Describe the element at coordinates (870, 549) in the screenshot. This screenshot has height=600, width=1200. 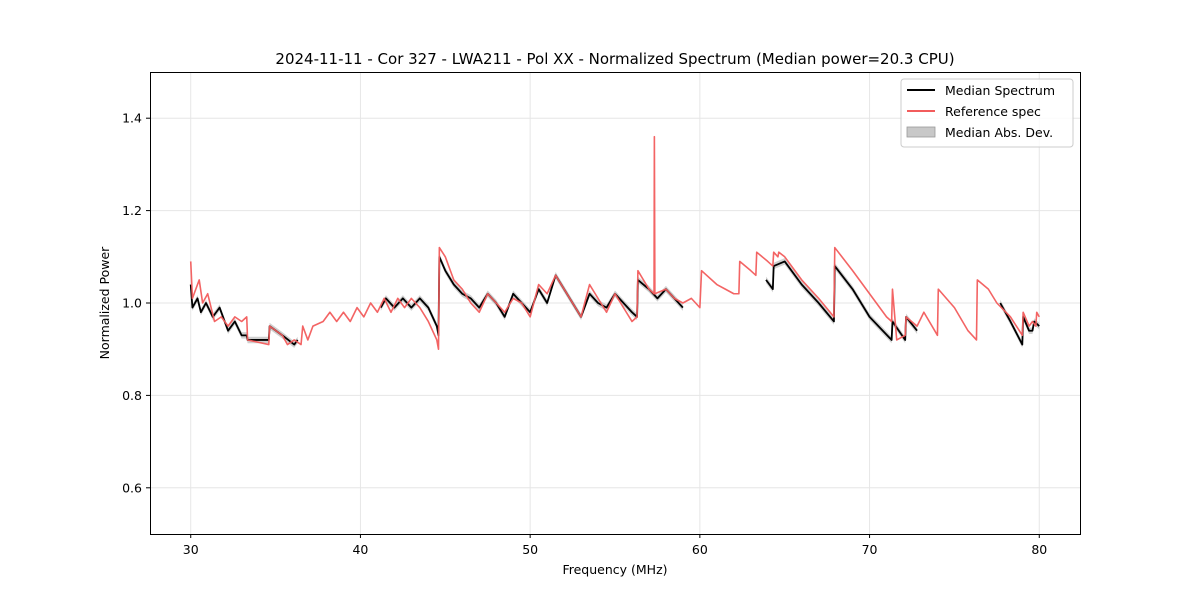
I see `x-tick-label: 70` at that location.